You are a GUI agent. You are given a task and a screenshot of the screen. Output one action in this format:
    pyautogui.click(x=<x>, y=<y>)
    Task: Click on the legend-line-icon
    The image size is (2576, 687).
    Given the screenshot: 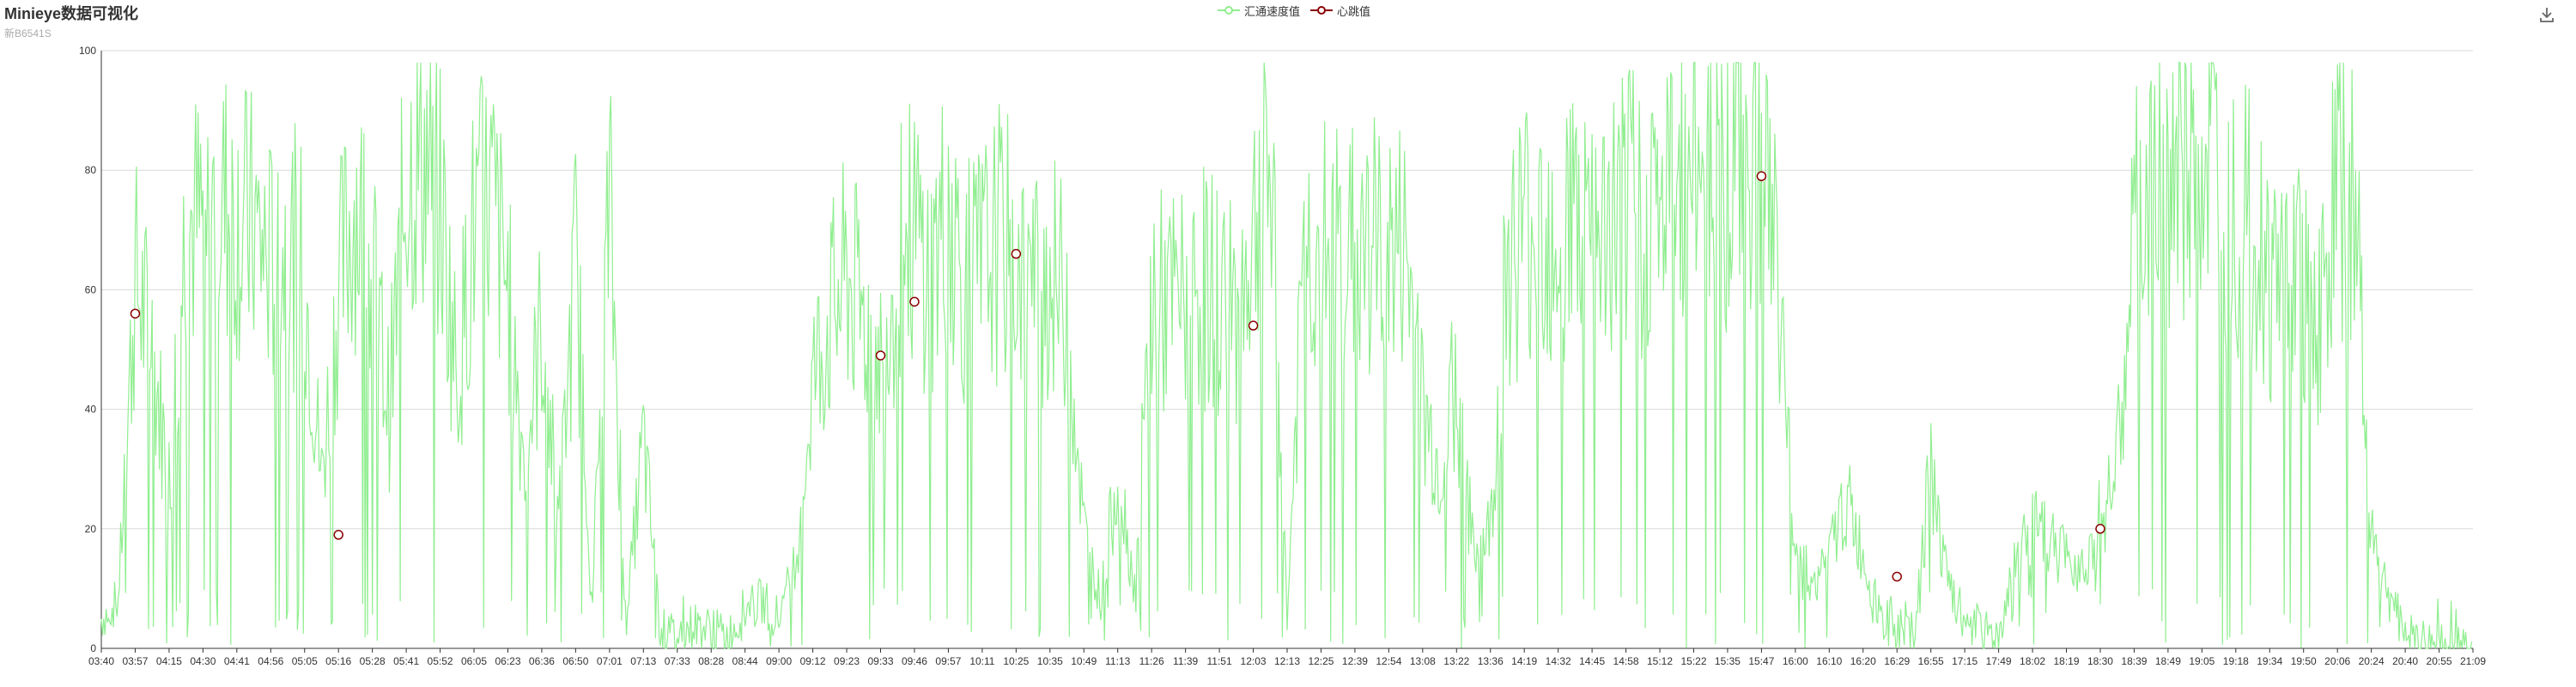 What is the action you would take?
    pyautogui.click(x=1229, y=10)
    